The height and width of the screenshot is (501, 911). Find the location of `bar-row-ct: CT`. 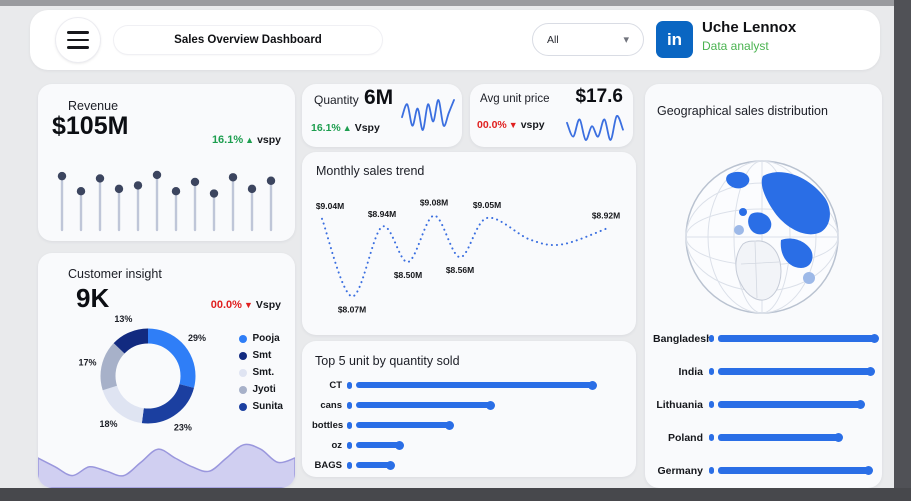

bar-row-ct: CT is located at coordinates (468, 385).